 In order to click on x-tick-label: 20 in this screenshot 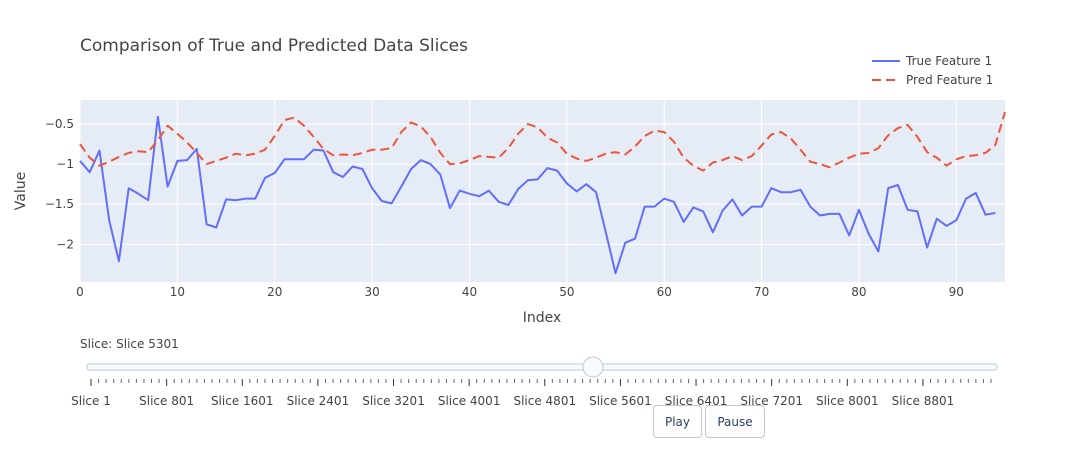, I will do `click(274, 292)`.